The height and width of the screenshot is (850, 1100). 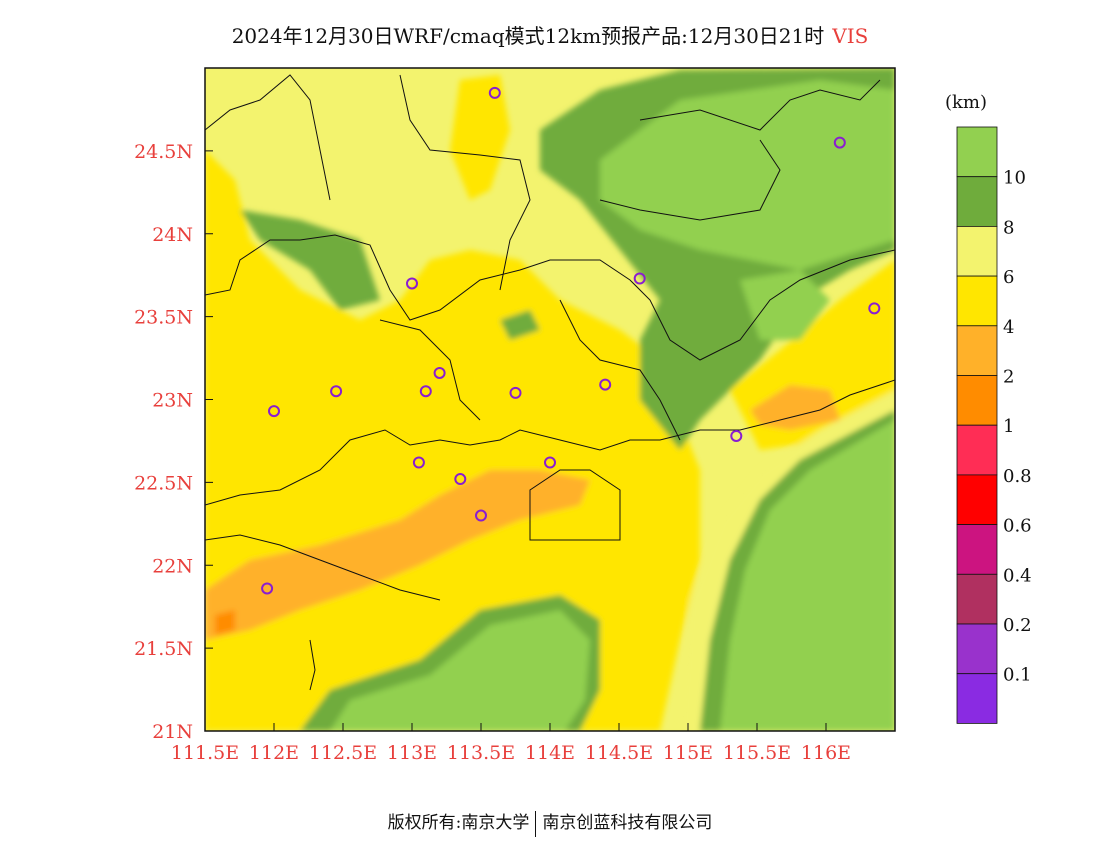 What do you see at coordinates (205, 753) in the screenshot?
I see `lon-tick-label: 111.5E` at bounding box center [205, 753].